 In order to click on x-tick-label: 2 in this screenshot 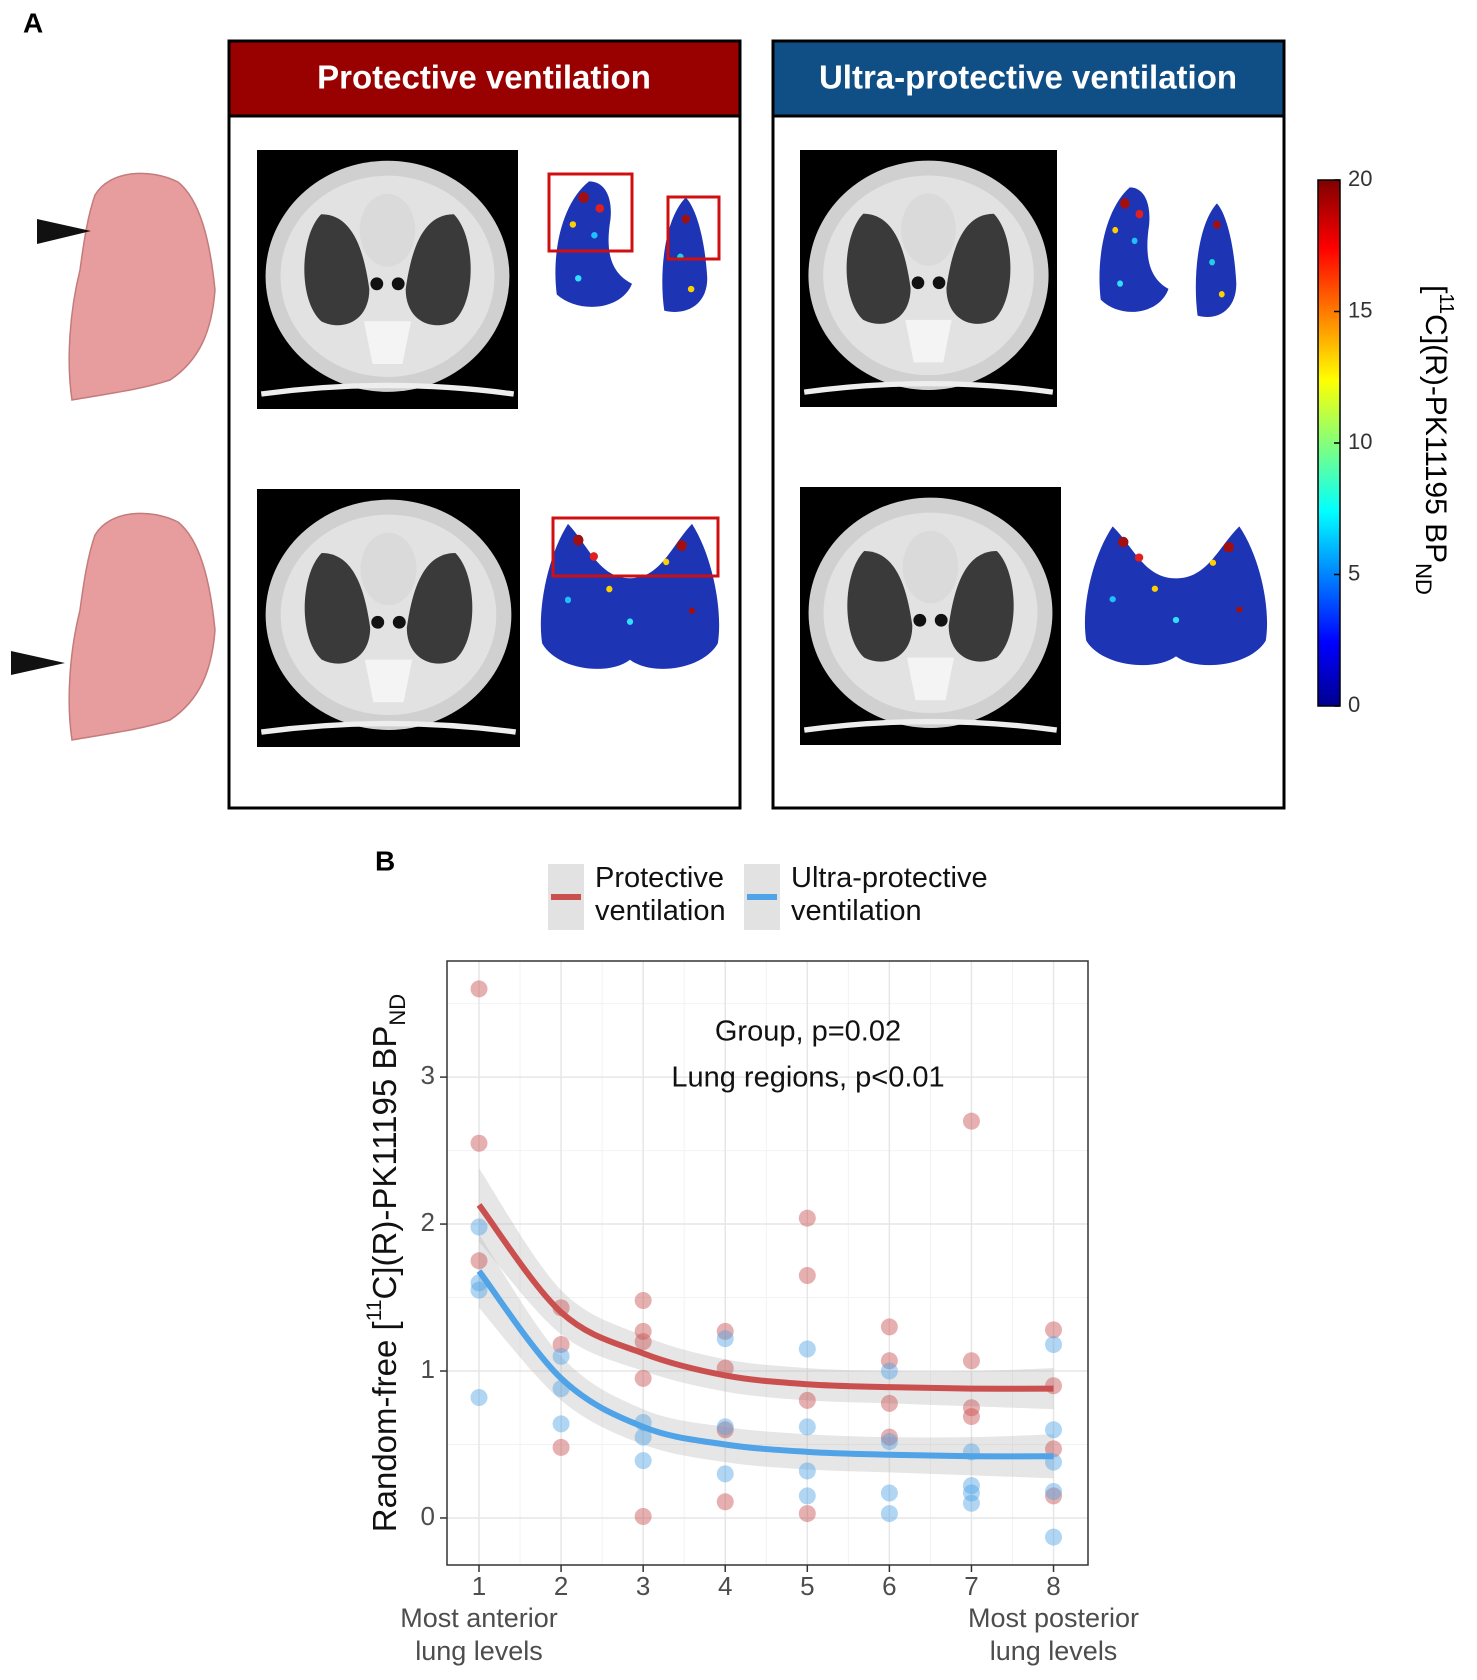, I will do `click(561, 1586)`.